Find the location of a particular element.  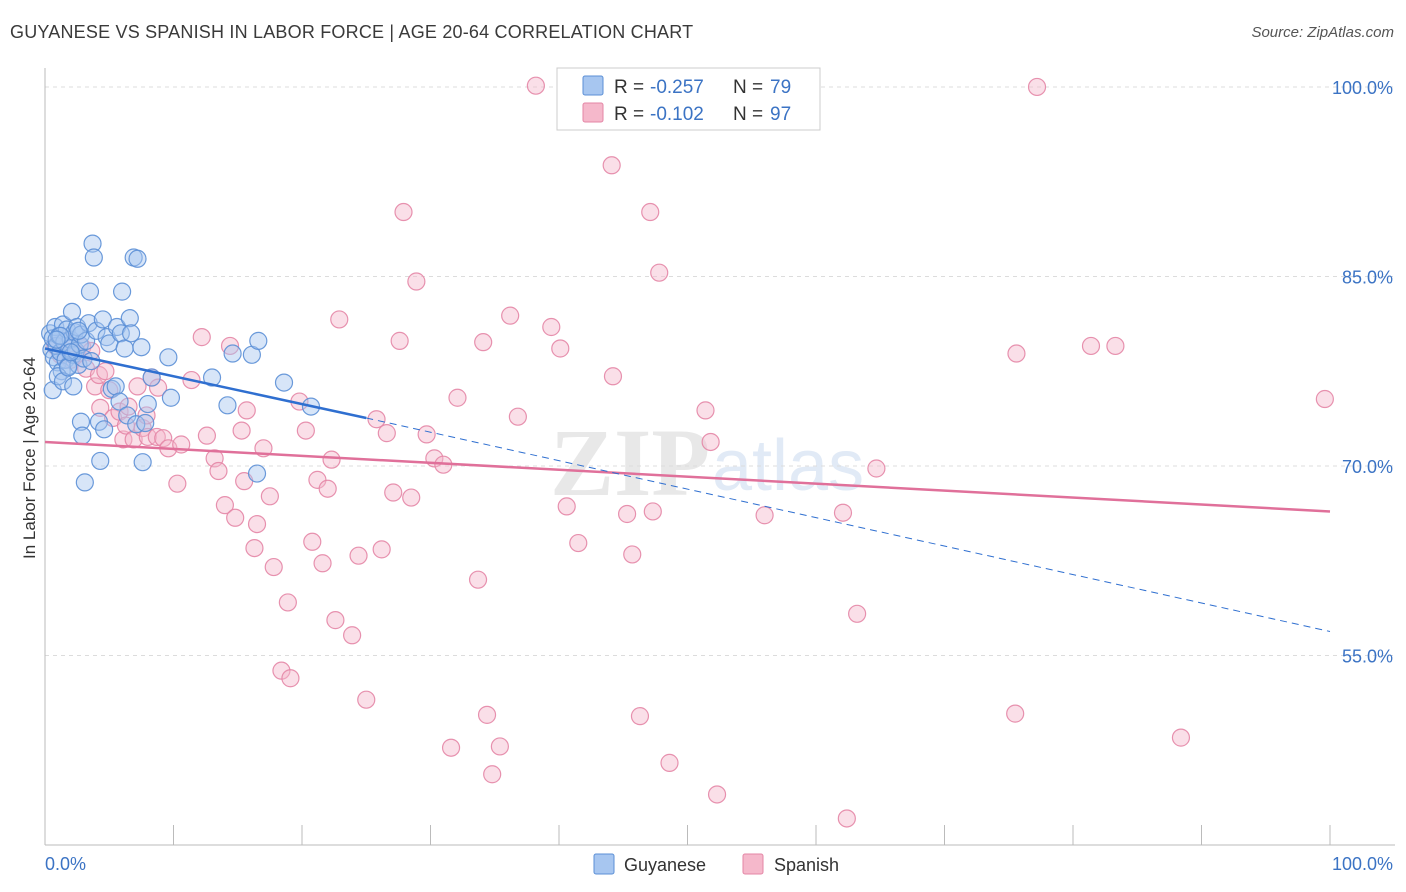

y-tick-label-2: 85.0% is located at coordinates (1367, 277).